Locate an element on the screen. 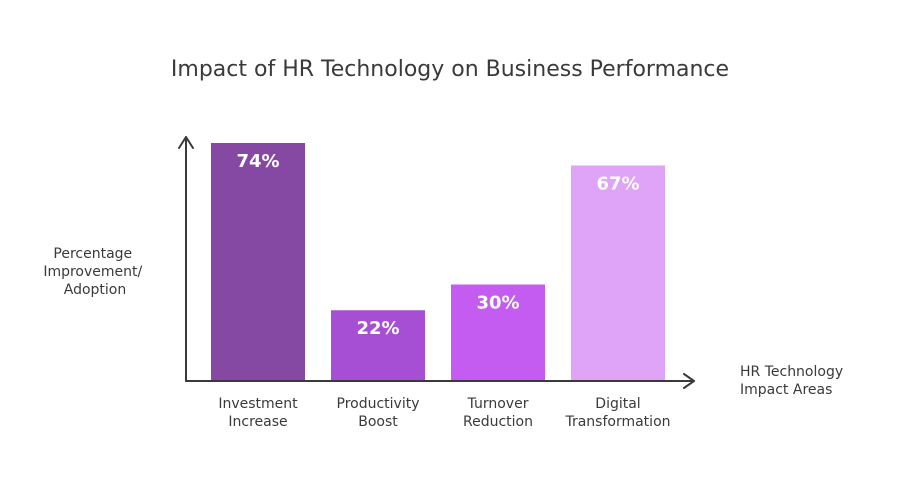 The width and height of the screenshot is (906, 492). x-tick-label-2: Turnover Reduction is located at coordinates (498, 413).